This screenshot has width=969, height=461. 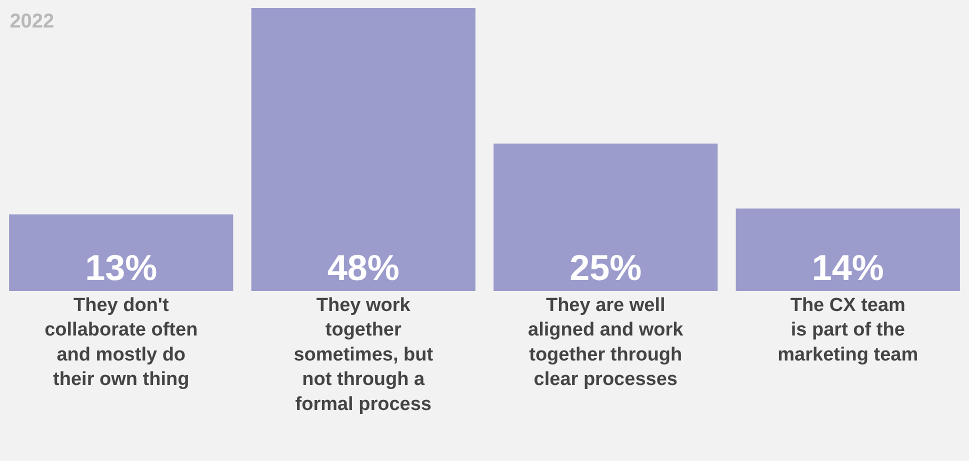 I want to click on x-tick-label: The CX team is part of the marketing team, so click(x=848, y=330).